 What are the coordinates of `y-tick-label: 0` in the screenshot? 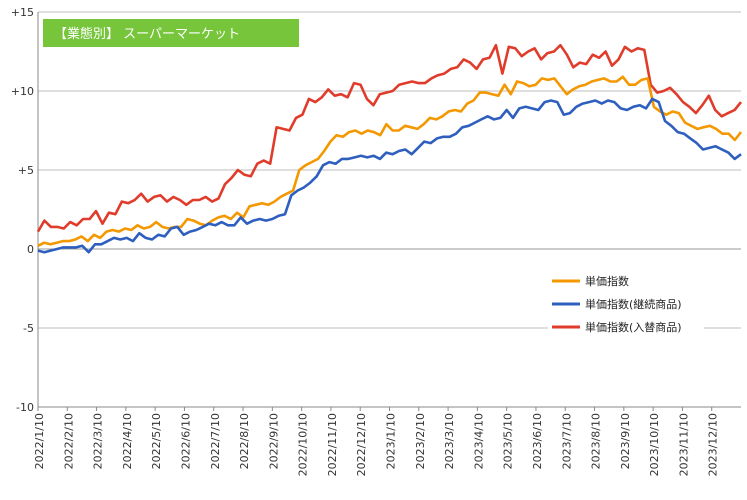 It's located at (30, 249).